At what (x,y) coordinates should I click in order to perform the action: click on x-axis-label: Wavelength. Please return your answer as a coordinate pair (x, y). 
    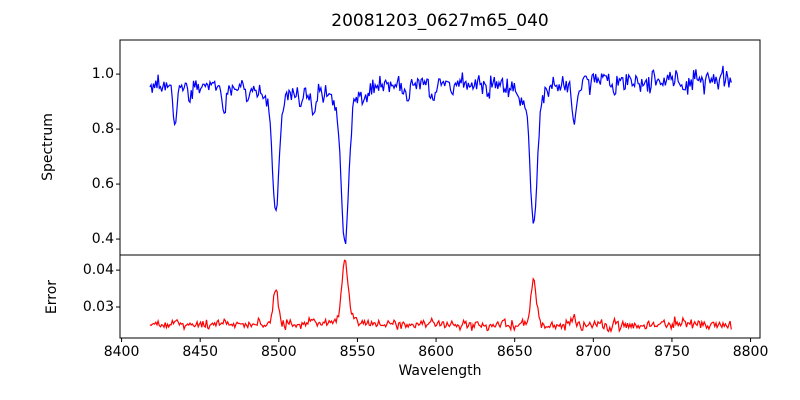
    Looking at the image, I should click on (440, 371).